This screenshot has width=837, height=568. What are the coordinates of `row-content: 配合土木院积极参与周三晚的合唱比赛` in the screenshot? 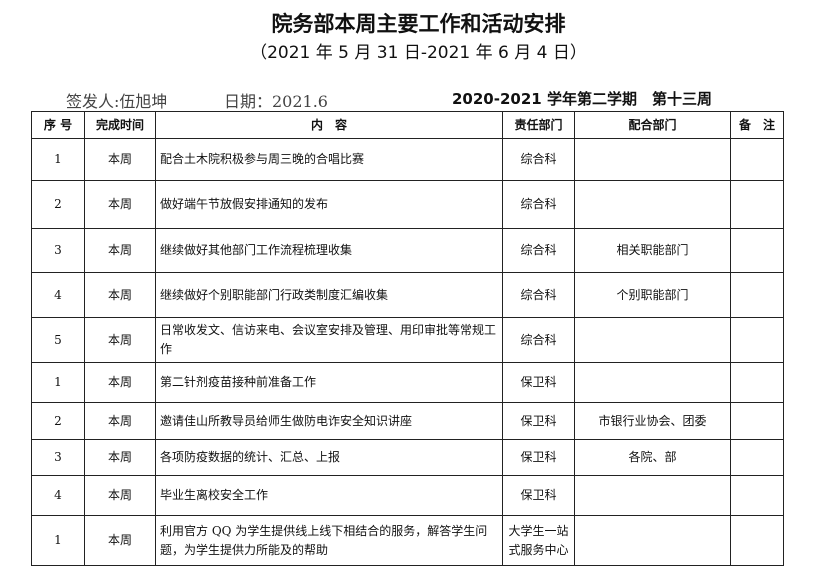 It's located at (329, 159).